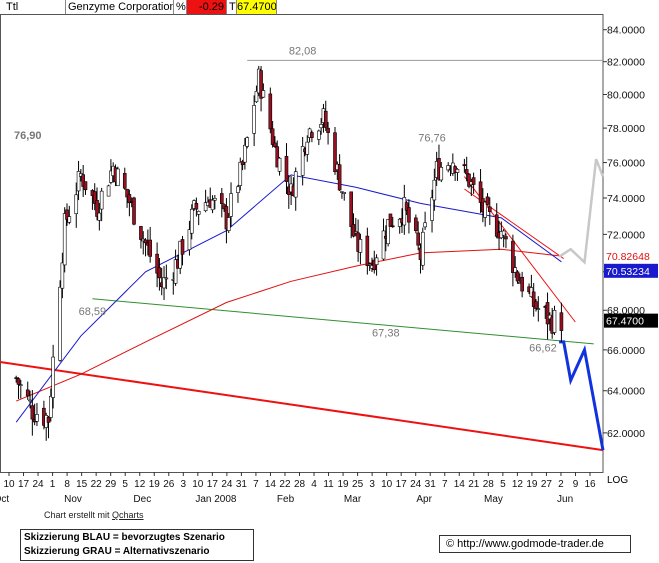 The height and width of the screenshot is (563, 659). Describe the element at coordinates (543, 348) in the screenshot. I see `annotation-label: 66,62` at that location.